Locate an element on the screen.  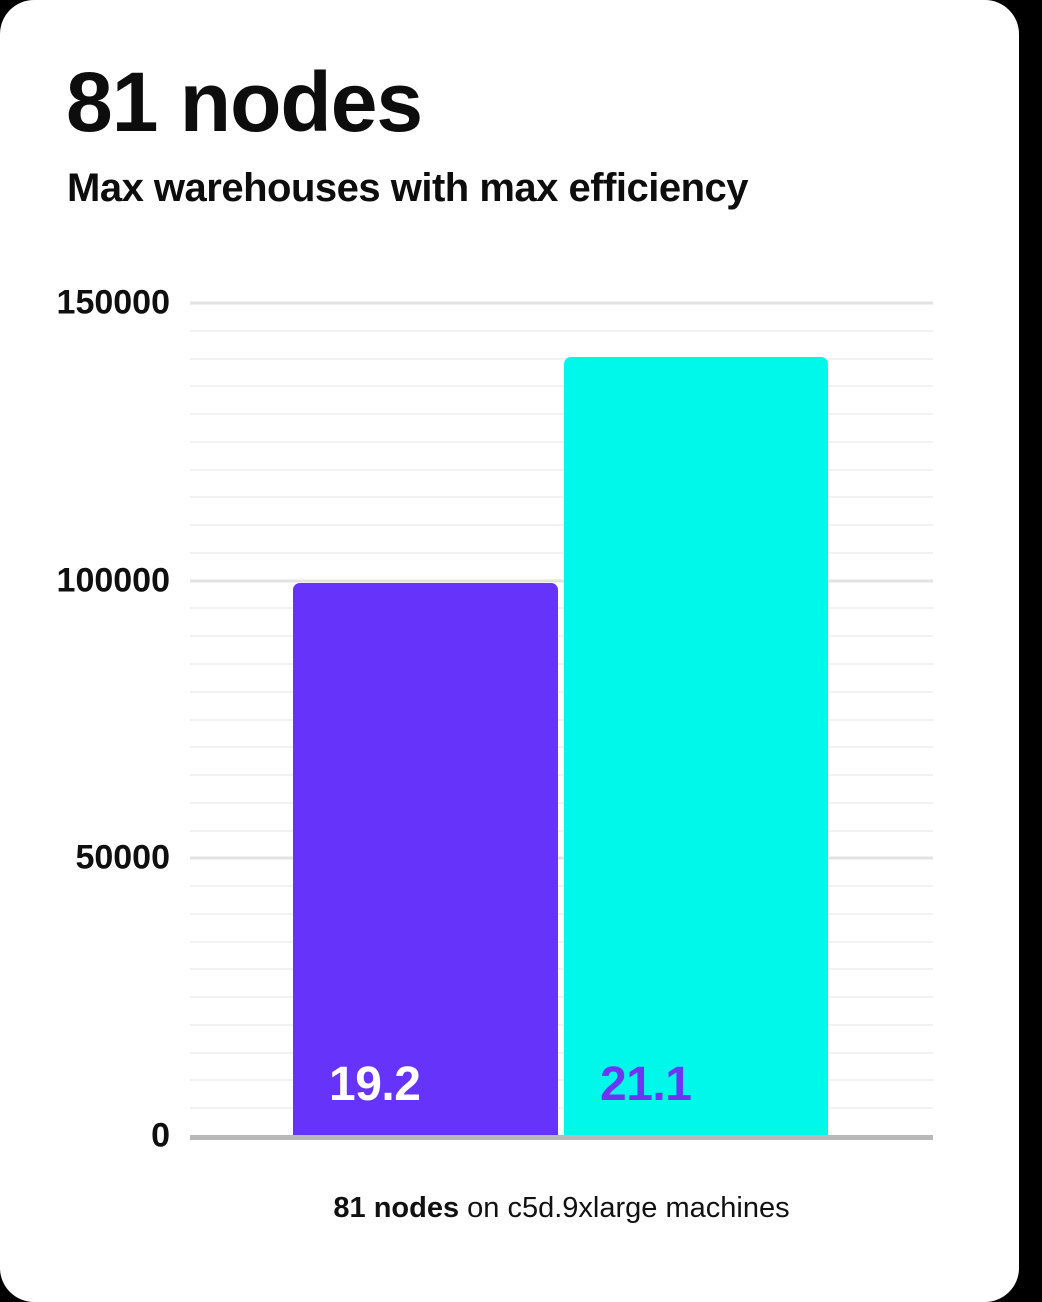
chart-caption: 81 nodes on c5d.9xlarge machines is located at coordinates (561, 1208).